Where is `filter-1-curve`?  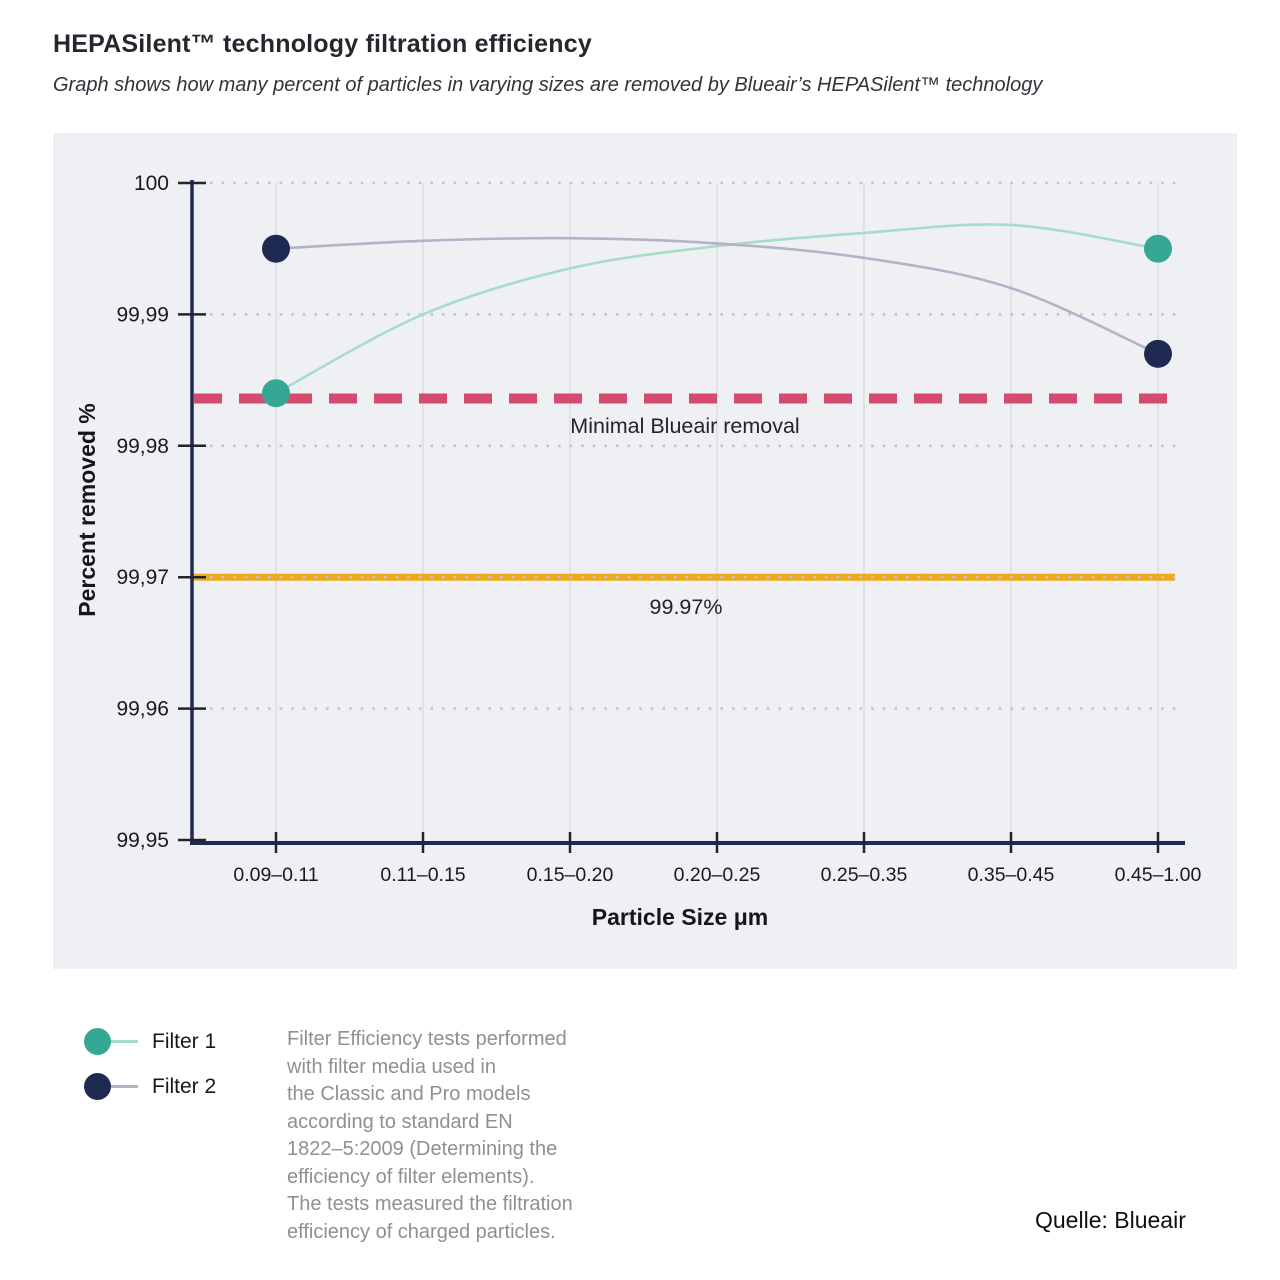
filter-1-curve is located at coordinates (717, 309).